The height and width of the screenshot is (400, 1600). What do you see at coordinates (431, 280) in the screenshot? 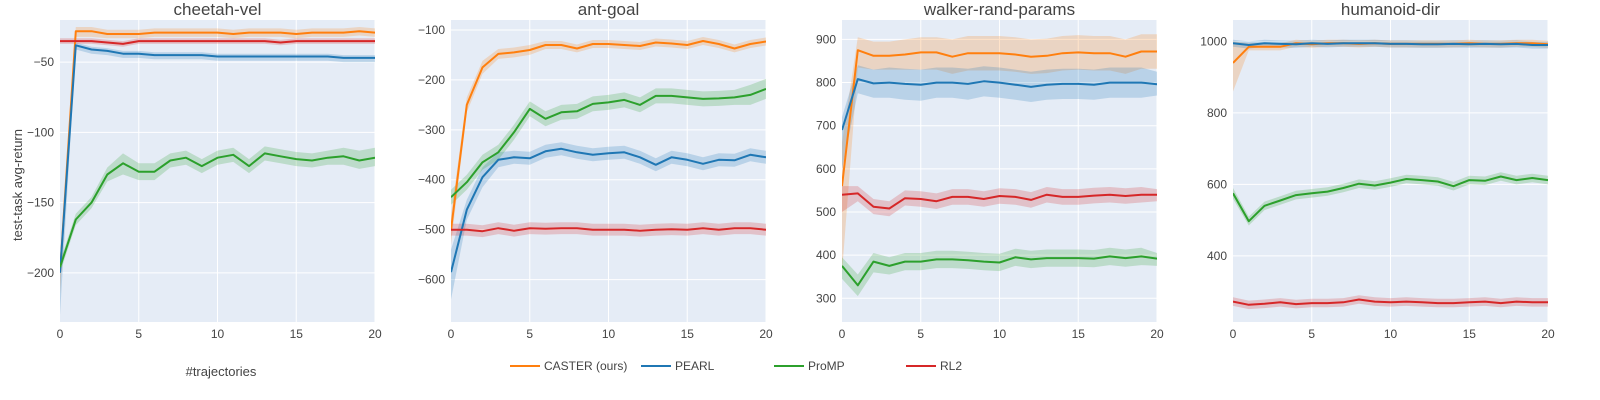
I see `y-tick-label: −600` at bounding box center [431, 280].